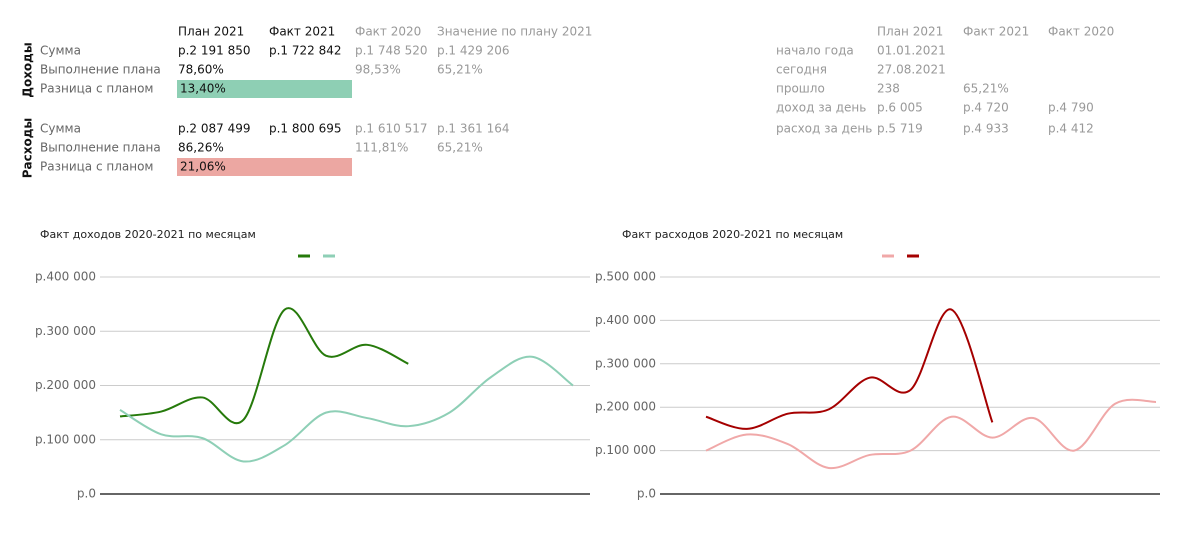 This screenshot has height=541, width=1200. Describe the element at coordinates (473, 129) in the screenshot. I see `cell: р.1 361 164` at that location.